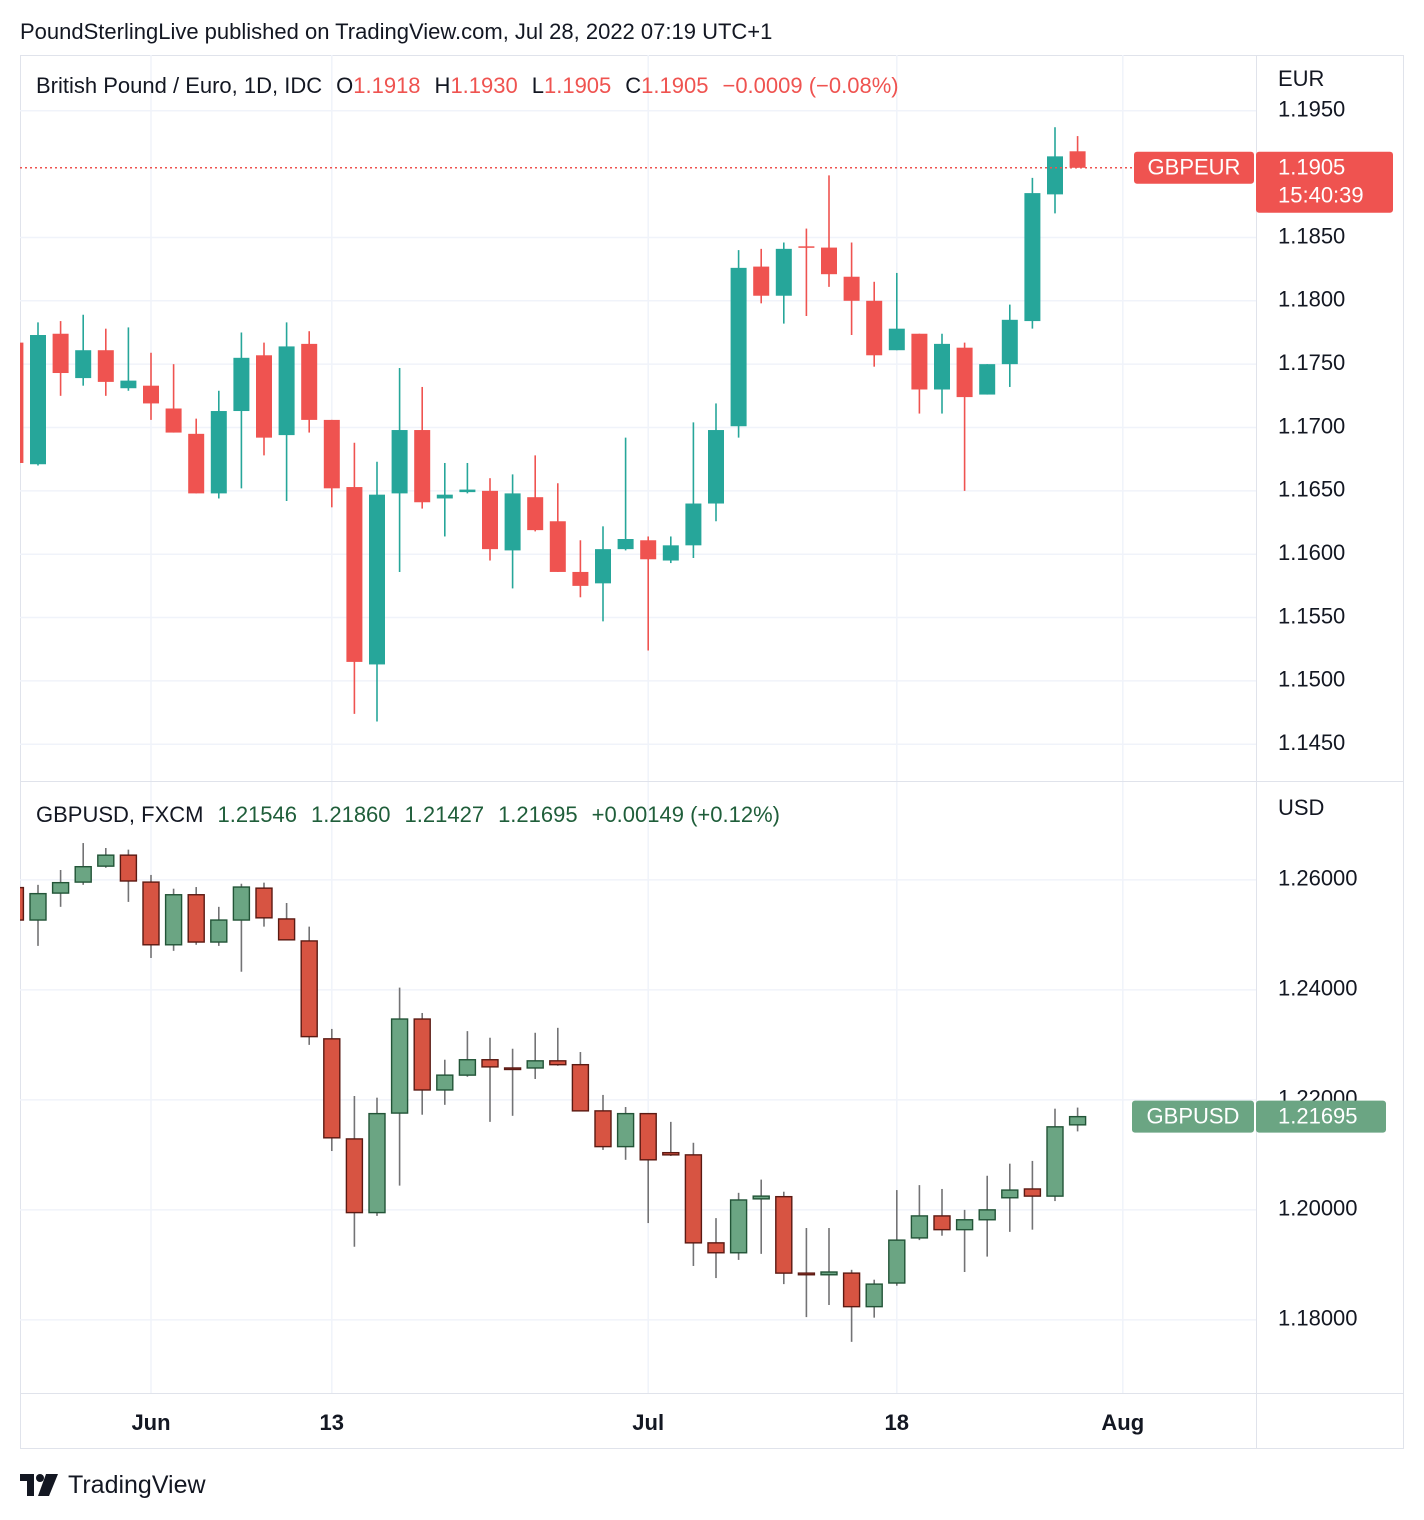 The height and width of the screenshot is (1520, 1424). I want to click on x-tick-label: 13, so click(332, 1422).